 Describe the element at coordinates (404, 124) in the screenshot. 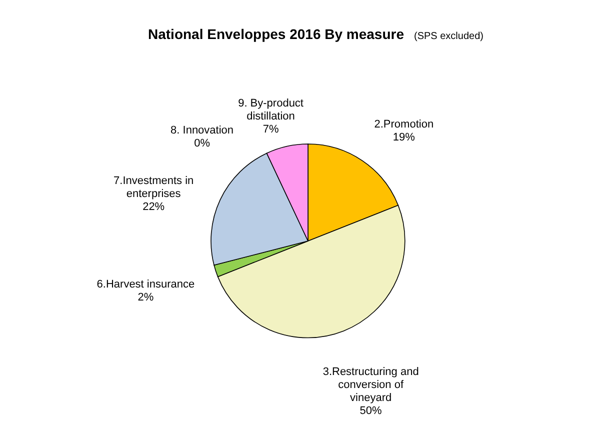

I see `slice-label: 2.Promotion` at that location.